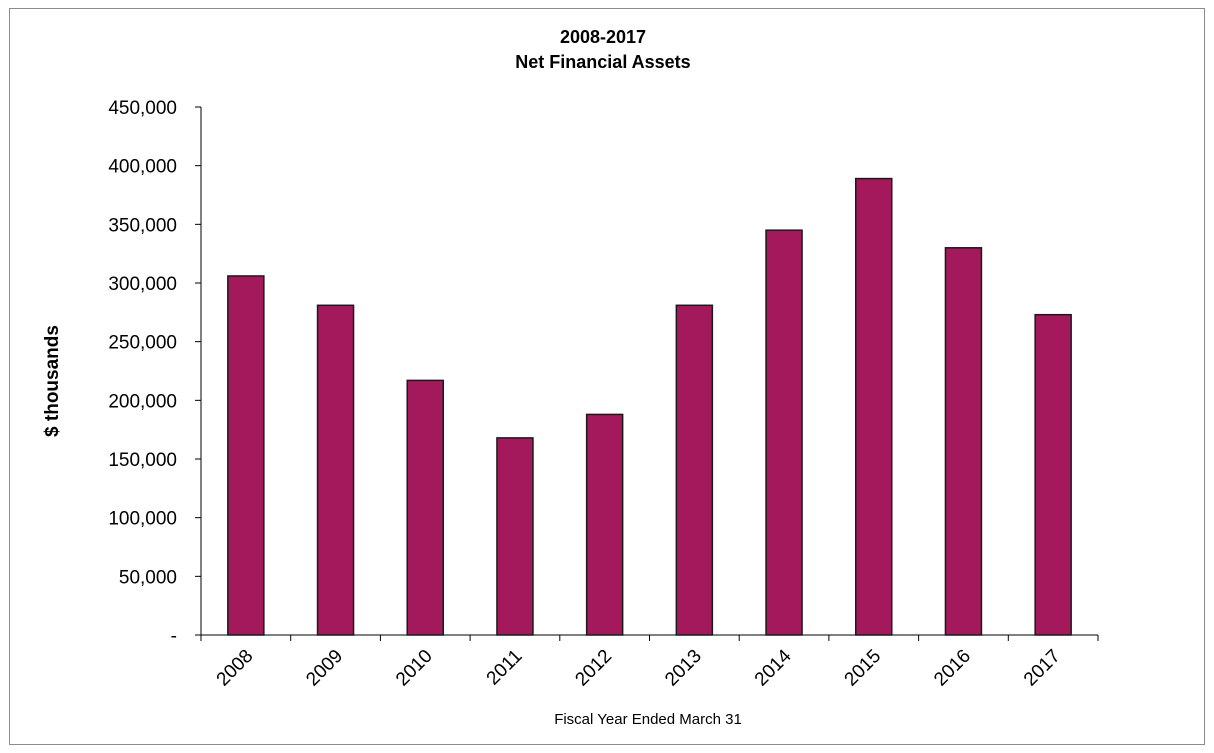 The image size is (1214, 753). I want to click on y-tick-label: 350,000, so click(142, 225).